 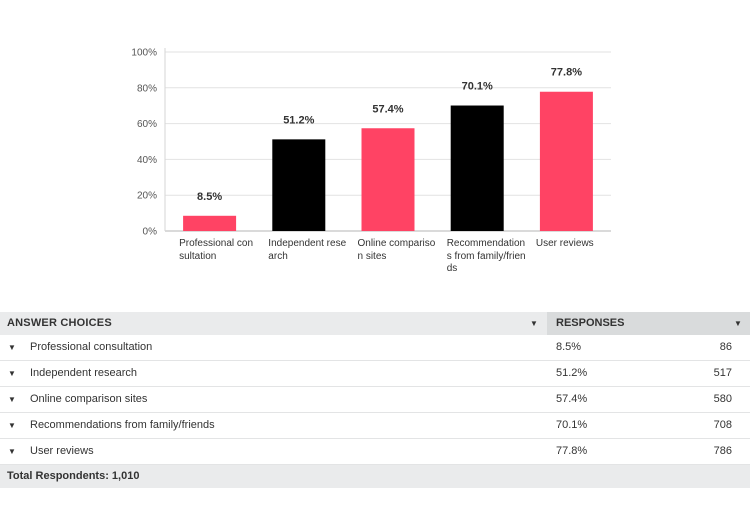 I want to click on row-choice: Professional consultation, so click(x=91, y=347).